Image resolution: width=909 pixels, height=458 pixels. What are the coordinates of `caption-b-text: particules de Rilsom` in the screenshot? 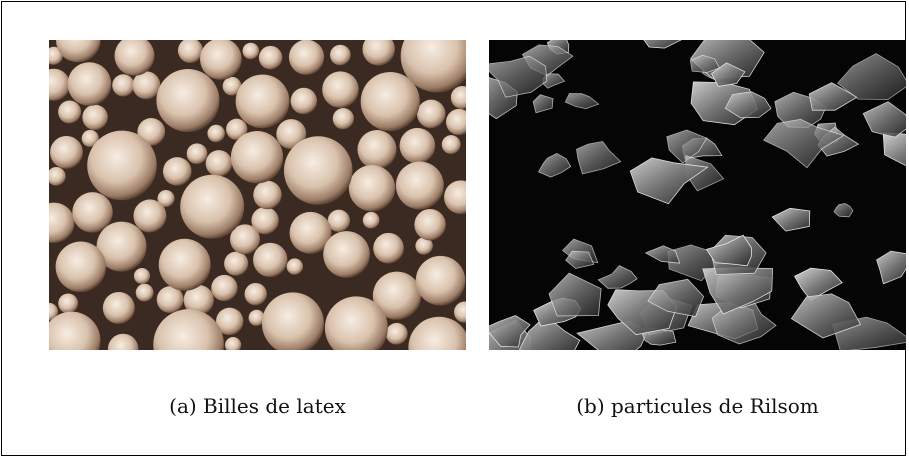 It's located at (715, 406).